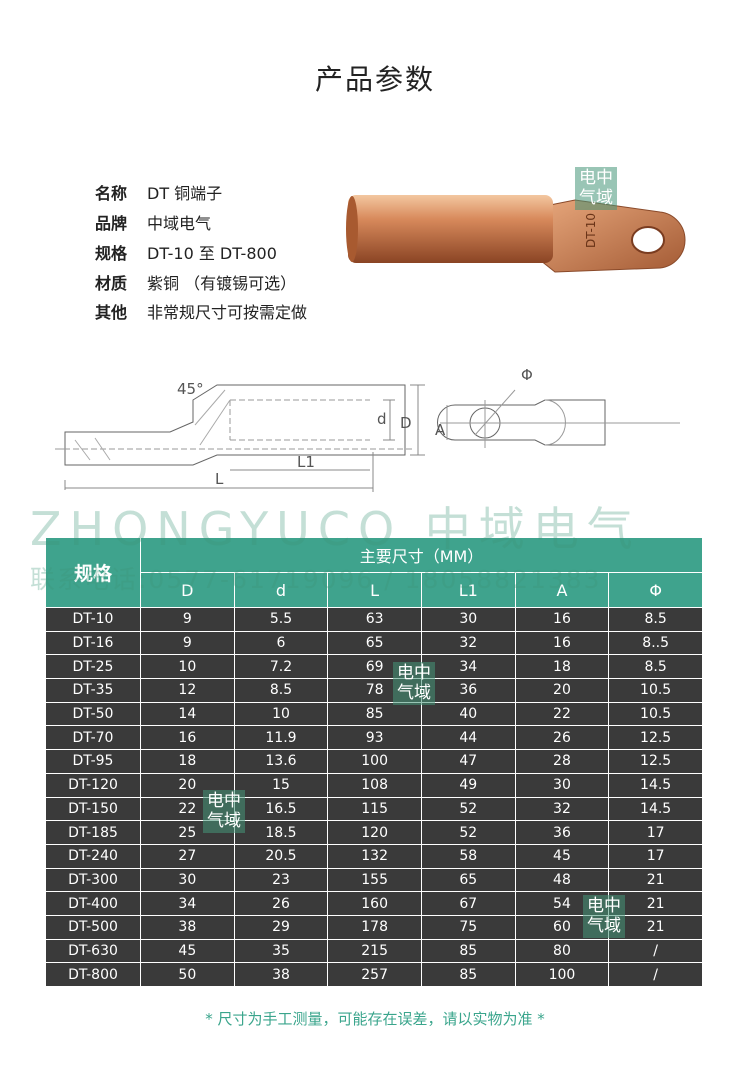 The width and height of the screenshot is (750, 1080). What do you see at coordinates (281, 738) in the screenshot?
I see `table-cell: 11.9` at bounding box center [281, 738].